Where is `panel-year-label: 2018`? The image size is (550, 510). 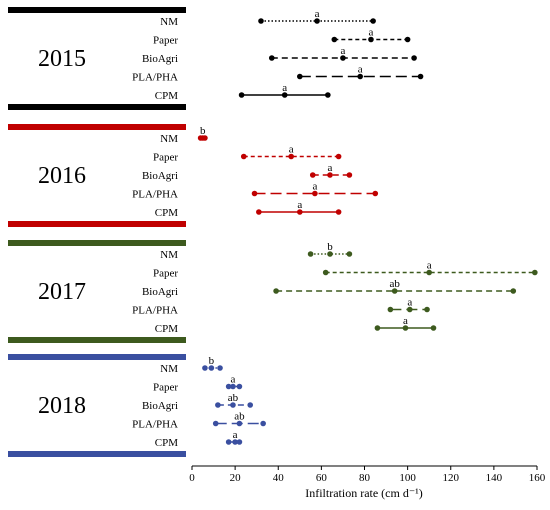 panel-year-label: 2018 is located at coordinates (62, 406).